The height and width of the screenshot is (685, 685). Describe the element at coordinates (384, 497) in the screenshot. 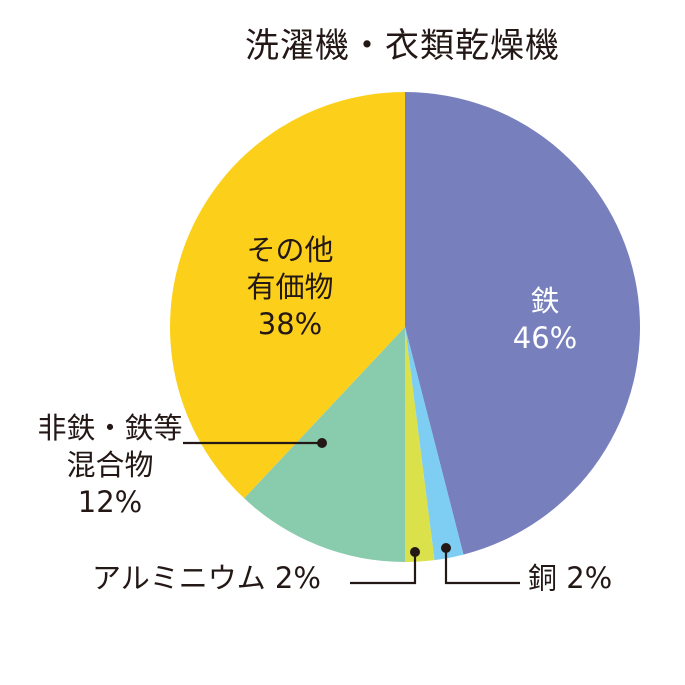

I see `leader-dots` at that location.